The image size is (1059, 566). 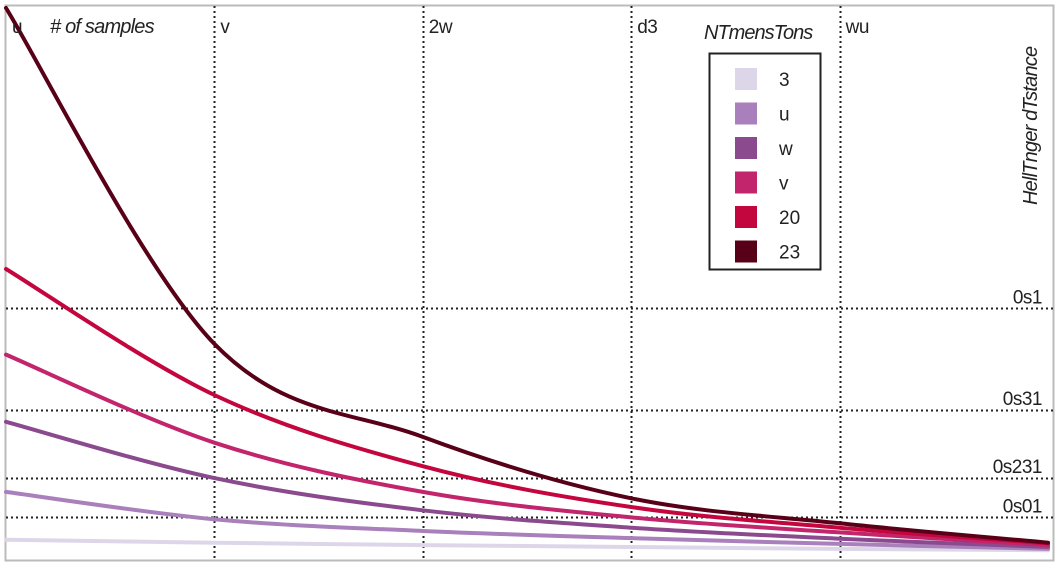 I want to click on legend-box, so click(x=765, y=162).